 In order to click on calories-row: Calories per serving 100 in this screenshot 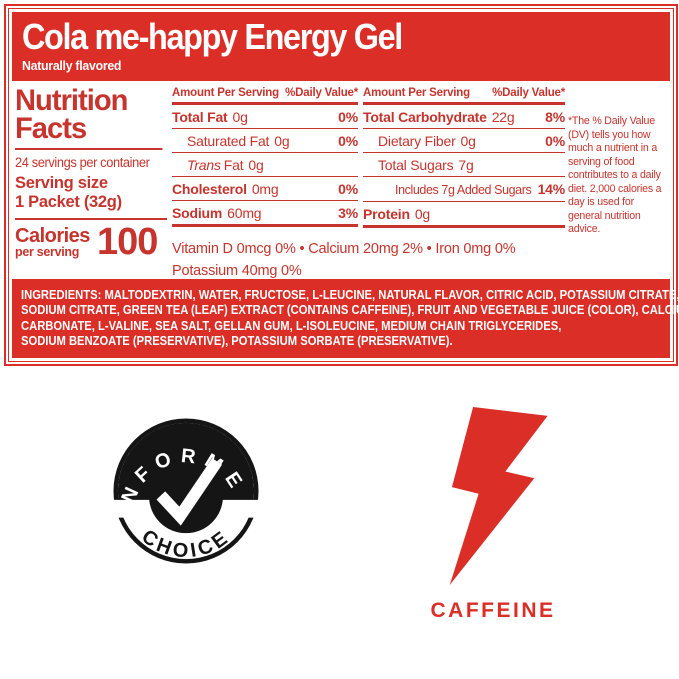, I will do `click(91, 242)`.